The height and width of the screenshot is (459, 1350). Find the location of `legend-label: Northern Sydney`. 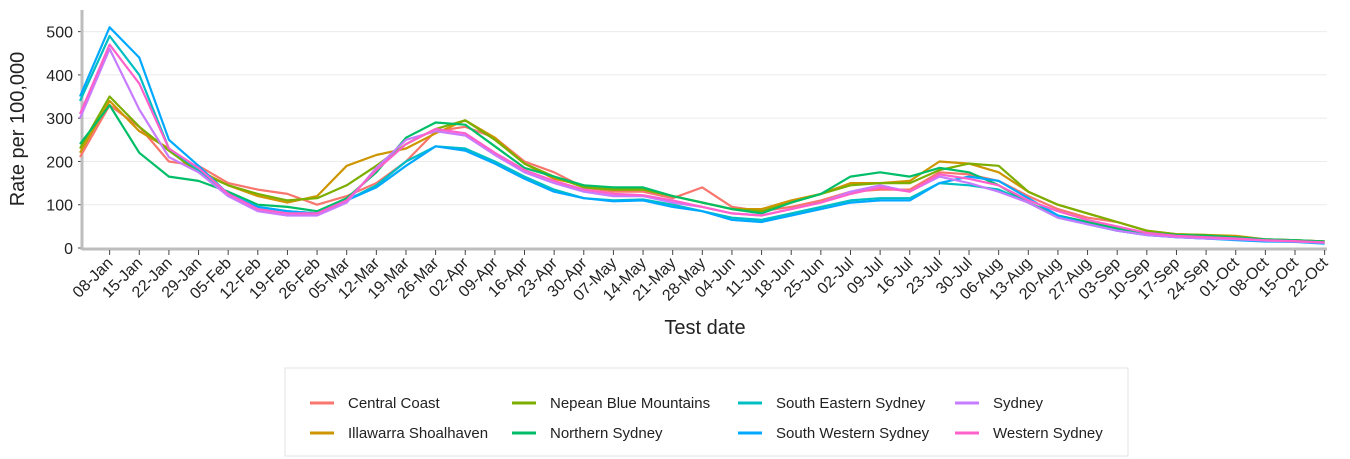

legend-label: Northern Sydney is located at coordinates (606, 433).